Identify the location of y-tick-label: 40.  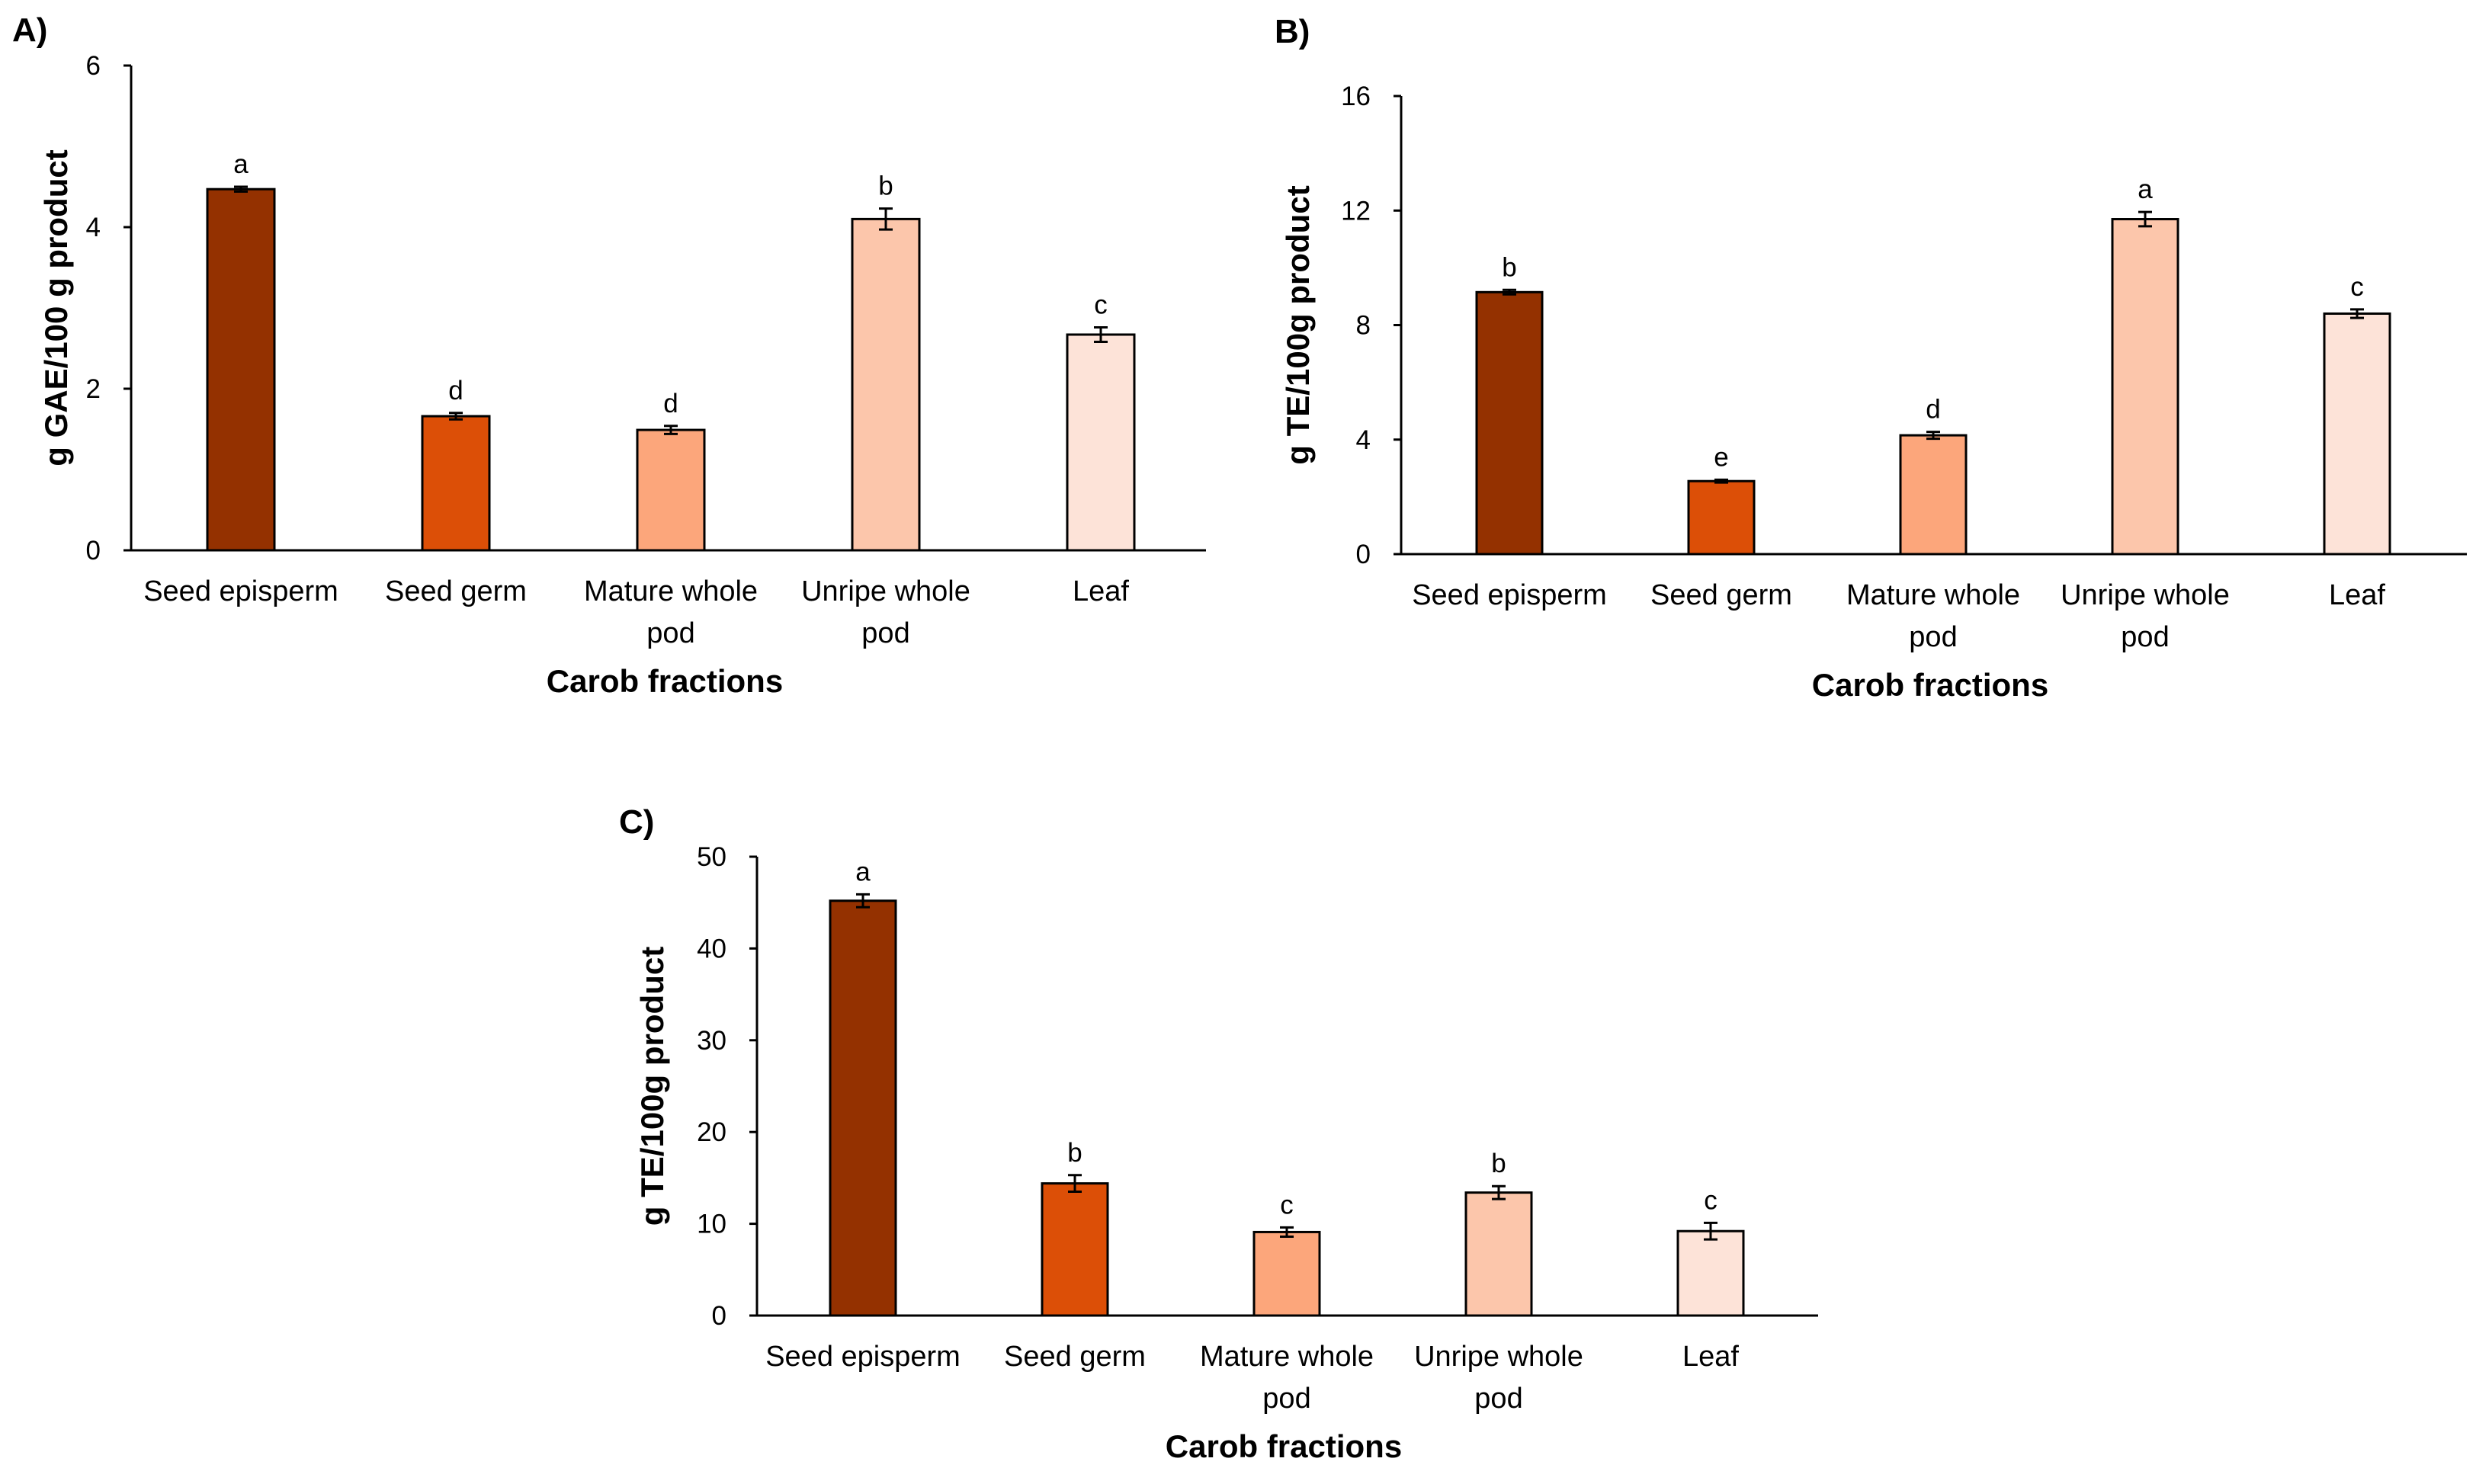
(712, 949).